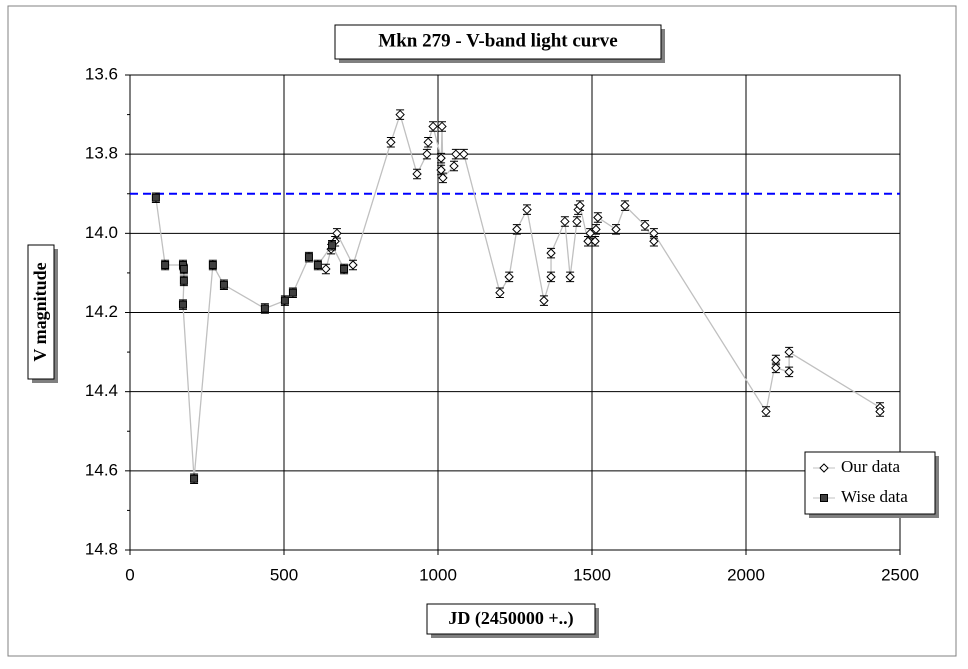 The width and height of the screenshot is (968, 669). I want to click on x-tick-label: 500, so click(284, 574).